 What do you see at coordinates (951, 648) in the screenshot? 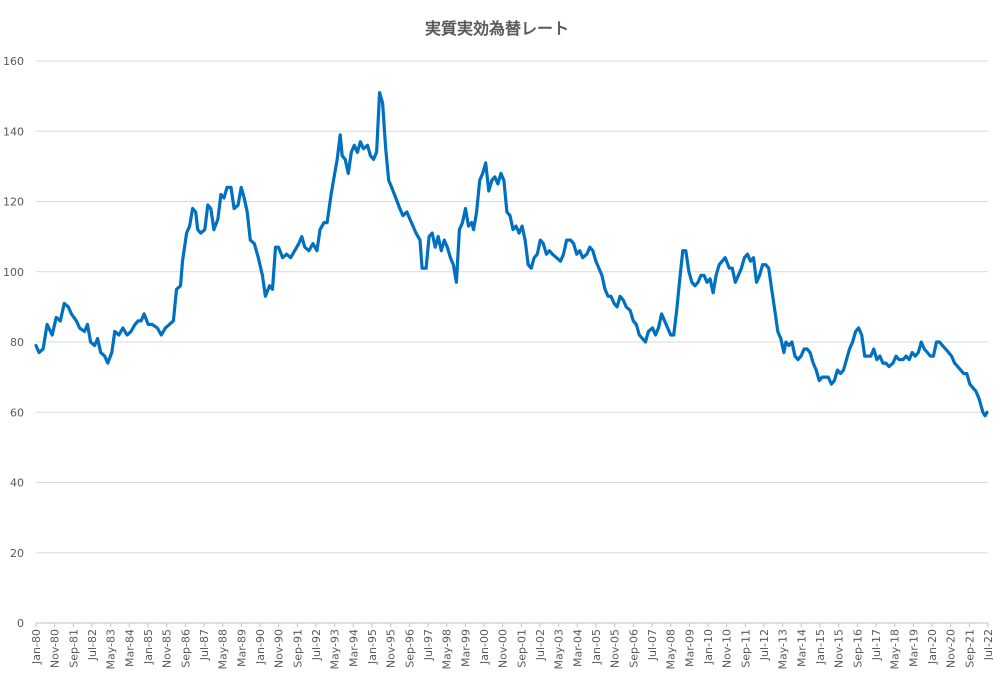
I see `x-tick-label: Nov-20` at bounding box center [951, 648].